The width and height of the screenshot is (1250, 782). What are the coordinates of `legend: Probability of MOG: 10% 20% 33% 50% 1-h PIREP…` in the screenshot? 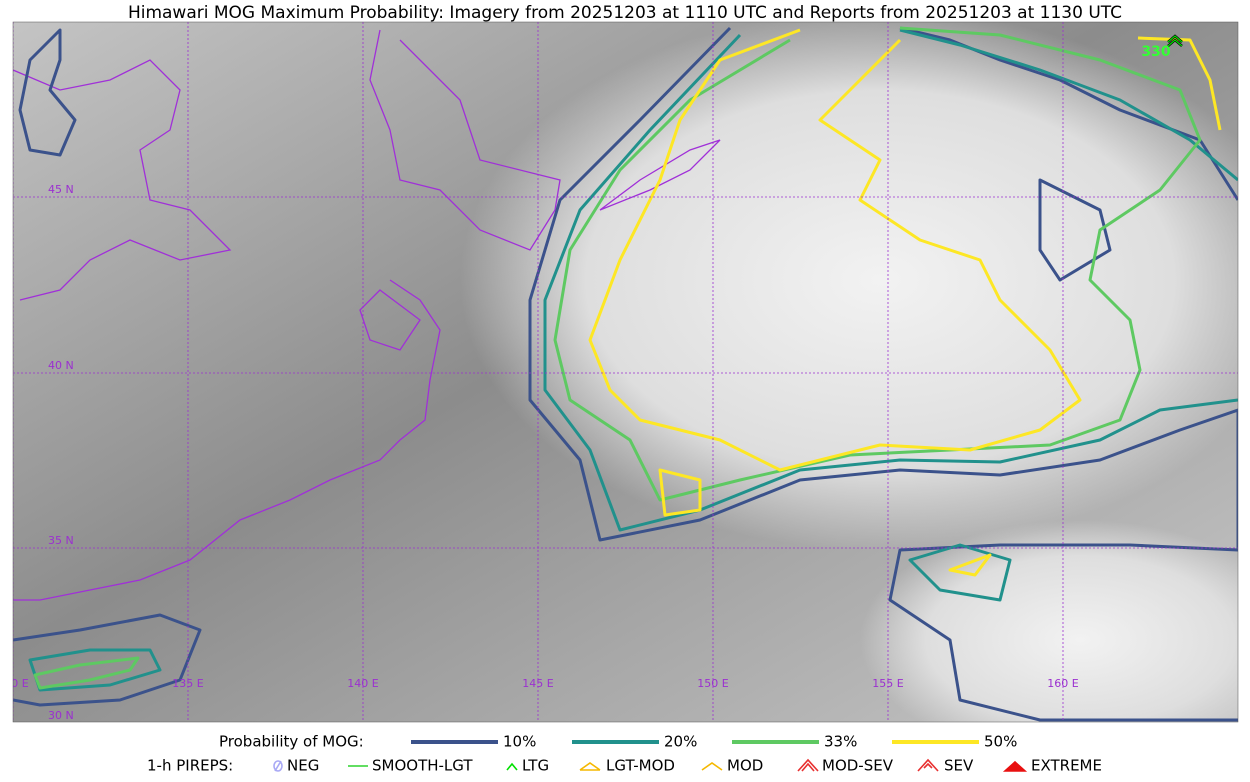 It's located at (624, 754).